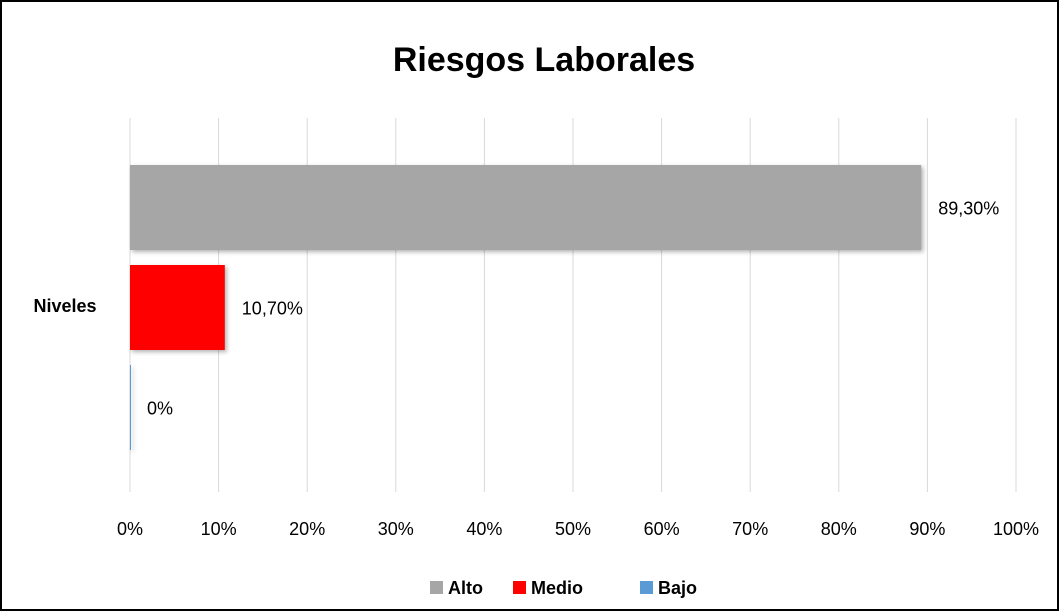  What do you see at coordinates (307, 529) in the screenshot?
I see `x-tick-label: 20%` at bounding box center [307, 529].